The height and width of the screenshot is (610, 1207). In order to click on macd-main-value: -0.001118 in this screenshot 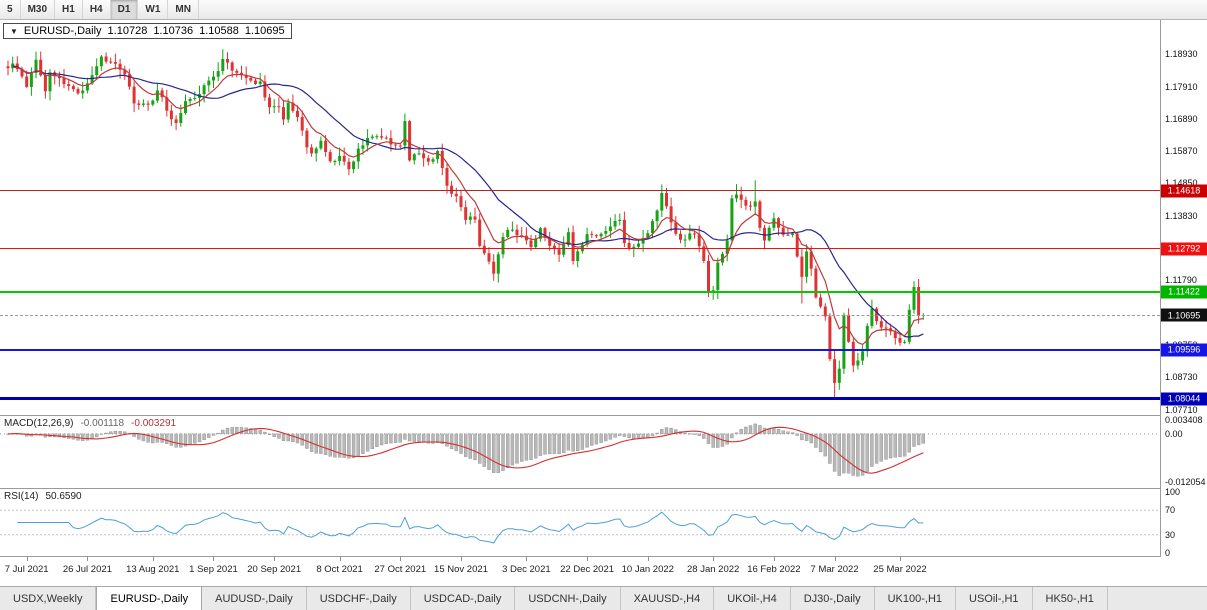, I will do `click(102, 423)`.